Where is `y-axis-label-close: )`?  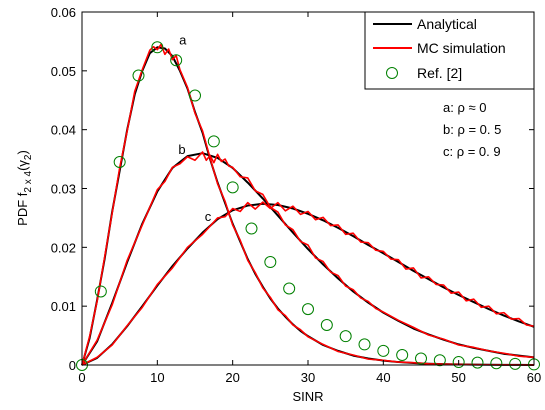 y-axis-label-close: ) is located at coordinates (22, 152).